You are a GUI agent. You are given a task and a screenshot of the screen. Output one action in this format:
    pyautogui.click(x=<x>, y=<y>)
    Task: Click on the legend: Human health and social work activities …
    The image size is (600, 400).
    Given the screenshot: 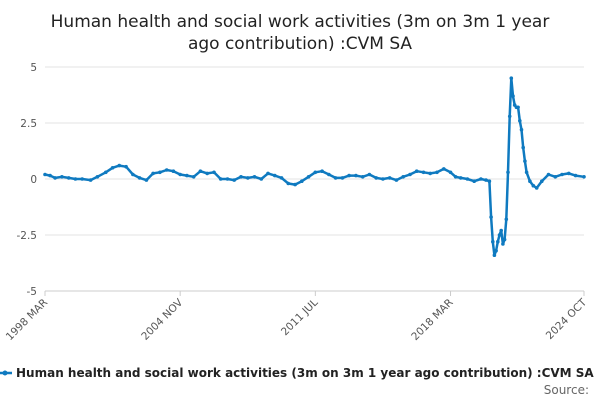 What is the action you would take?
    pyautogui.click(x=297, y=373)
    